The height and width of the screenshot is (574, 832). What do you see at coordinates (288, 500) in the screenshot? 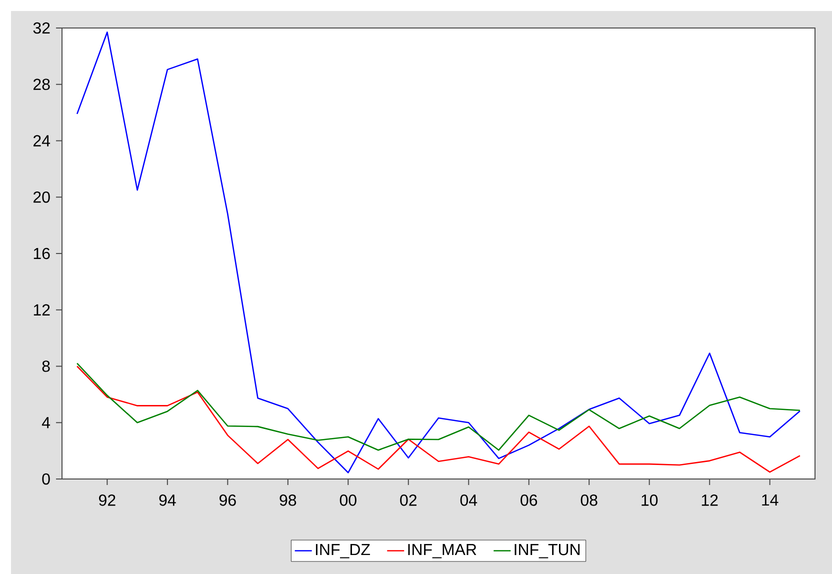
I see `x-tick-label: 98` at bounding box center [288, 500].